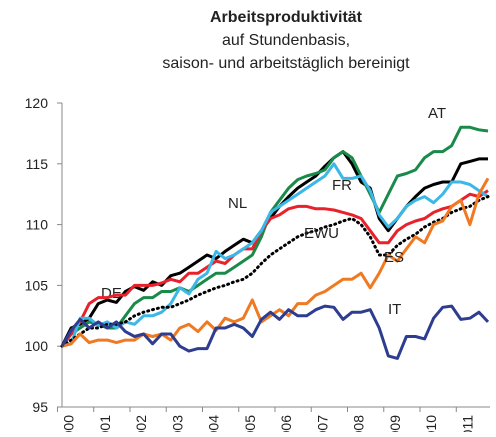 This screenshot has width=496, height=437. I want to click on y-tick-label: 105, so click(37, 285).